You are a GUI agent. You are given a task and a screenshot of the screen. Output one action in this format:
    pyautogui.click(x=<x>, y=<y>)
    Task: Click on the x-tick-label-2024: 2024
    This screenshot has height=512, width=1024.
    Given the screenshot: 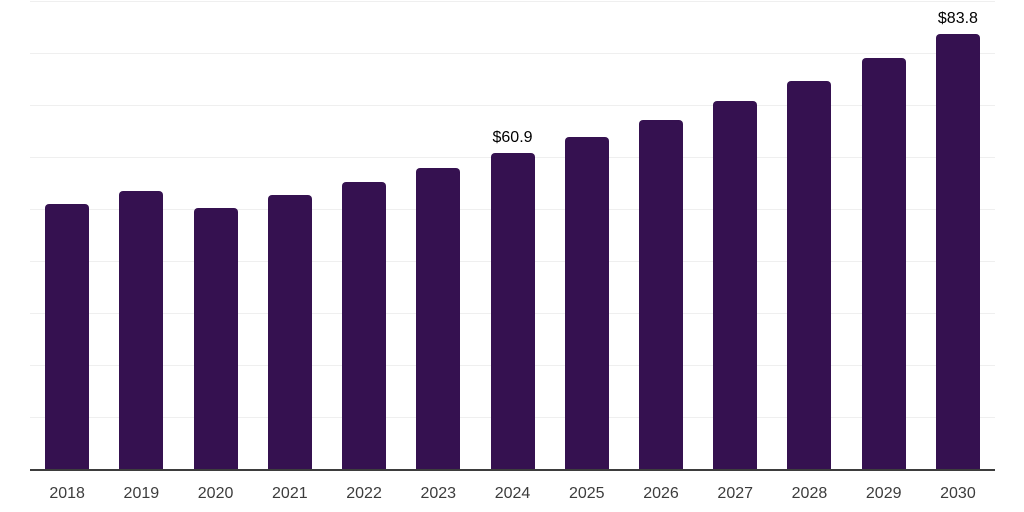 What is the action you would take?
    pyautogui.click(x=512, y=493)
    